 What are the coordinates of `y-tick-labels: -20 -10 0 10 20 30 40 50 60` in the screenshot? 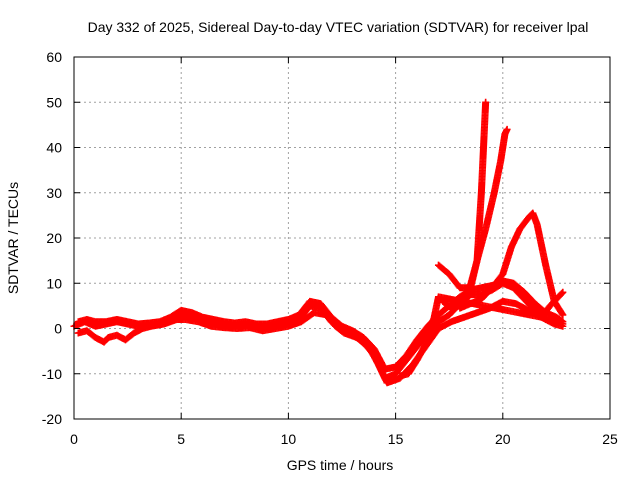 It's located at (52, 238).